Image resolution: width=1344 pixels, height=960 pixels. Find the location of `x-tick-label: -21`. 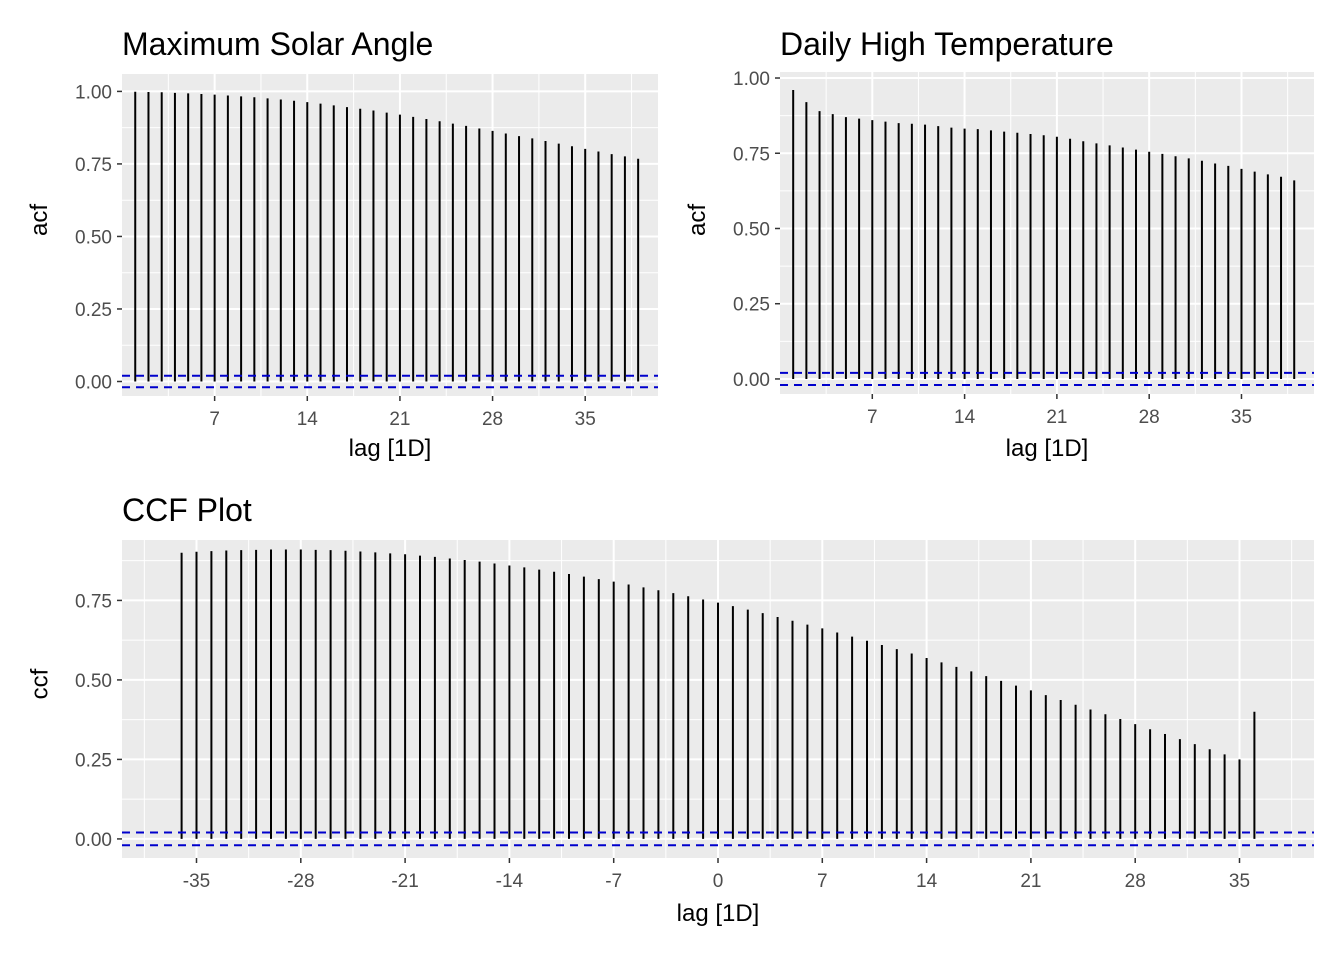

x-tick-label: -21 is located at coordinates (404, 881).